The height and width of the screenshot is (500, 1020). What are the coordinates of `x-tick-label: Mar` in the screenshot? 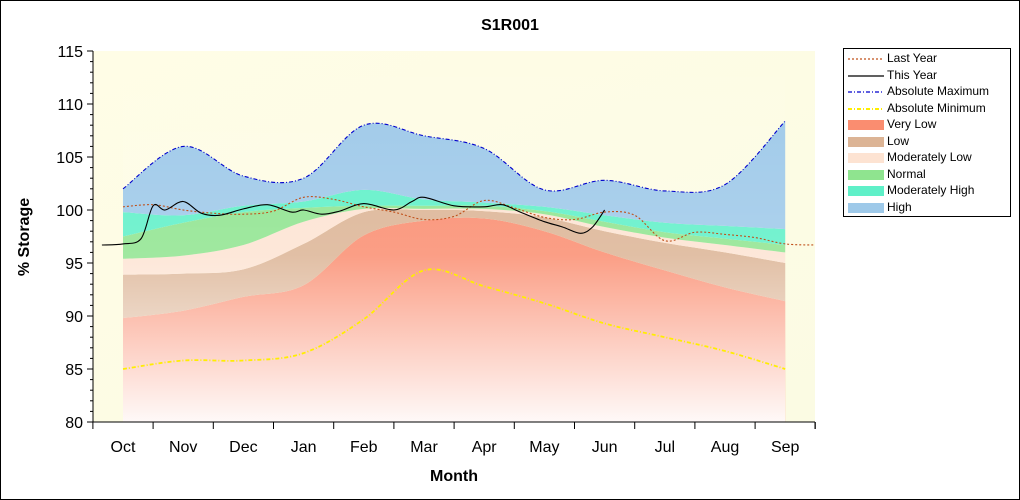 It's located at (424, 447).